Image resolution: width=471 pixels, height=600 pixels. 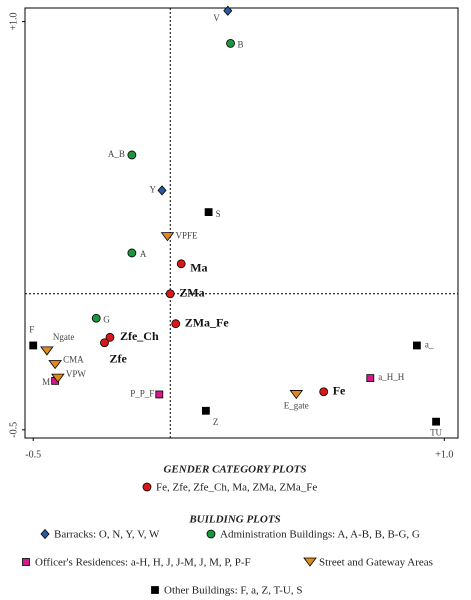 What do you see at coordinates (191, 293) in the screenshot?
I see `point-label: ZMa` at bounding box center [191, 293].